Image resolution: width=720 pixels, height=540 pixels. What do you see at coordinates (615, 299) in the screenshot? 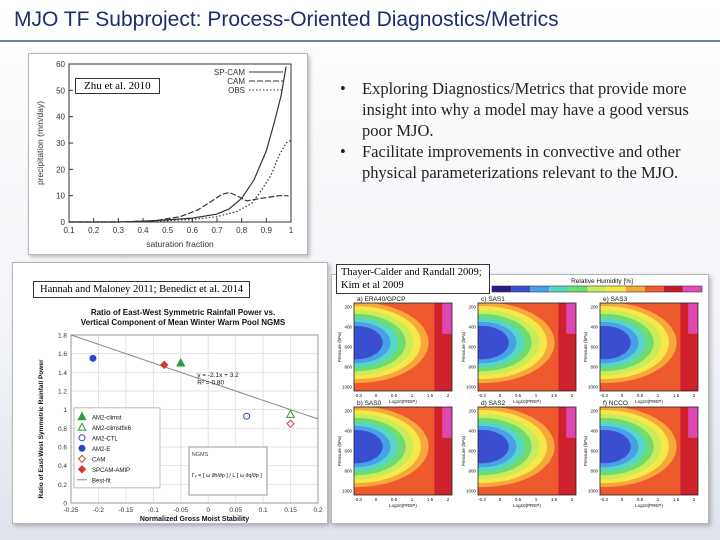
I see `panel-title: e) SAS3` at bounding box center [615, 299].